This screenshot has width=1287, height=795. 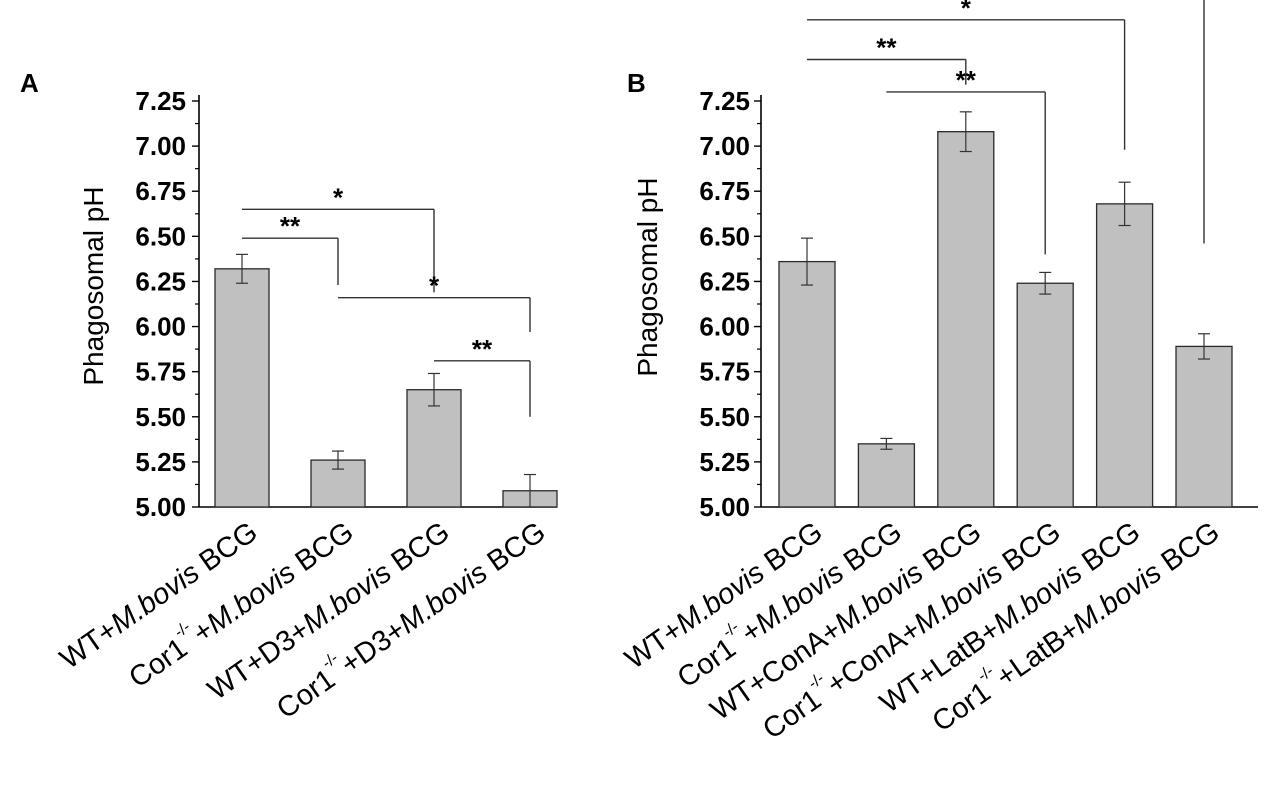 What do you see at coordinates (724, 281) in the screenshot?
I see `chart-b-ytick-label: 6.25` at bounding box center [724, 281].